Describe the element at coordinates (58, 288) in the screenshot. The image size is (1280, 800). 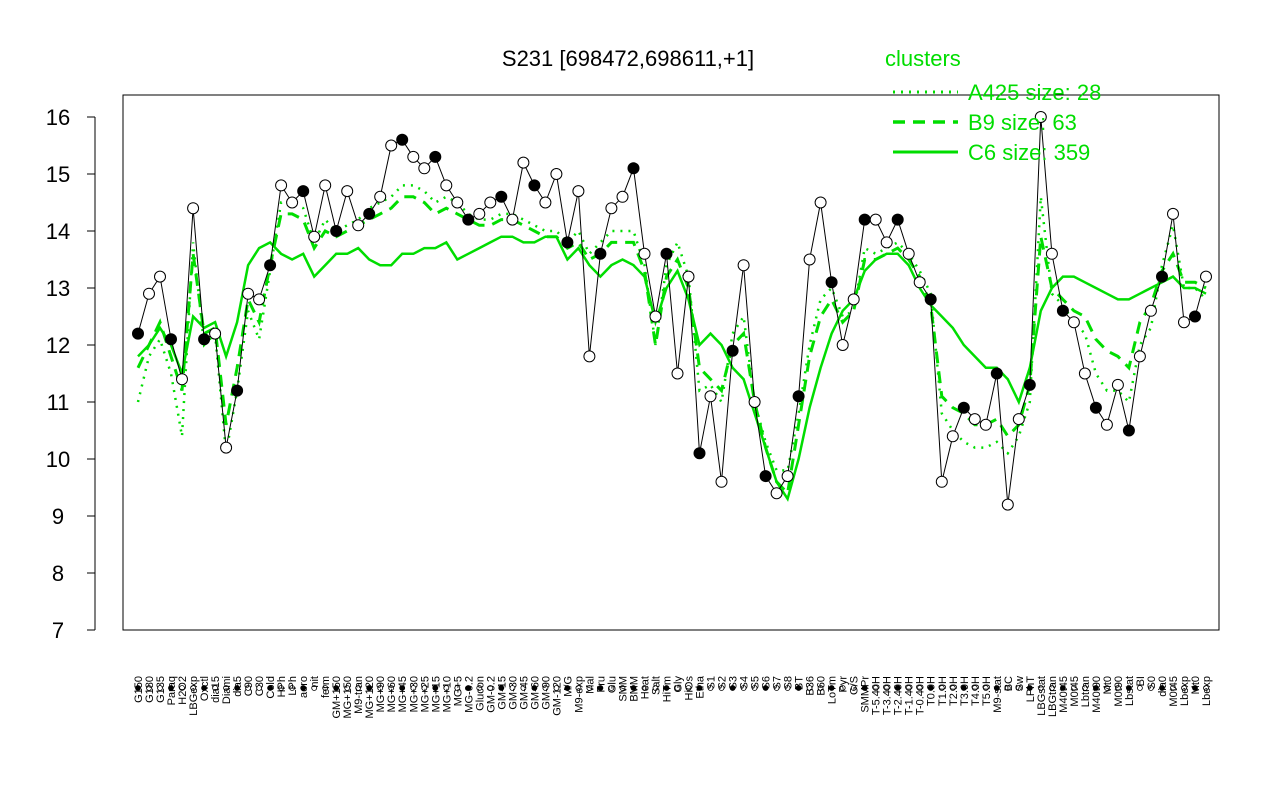
I see `y-tick-label: 13` at that location.